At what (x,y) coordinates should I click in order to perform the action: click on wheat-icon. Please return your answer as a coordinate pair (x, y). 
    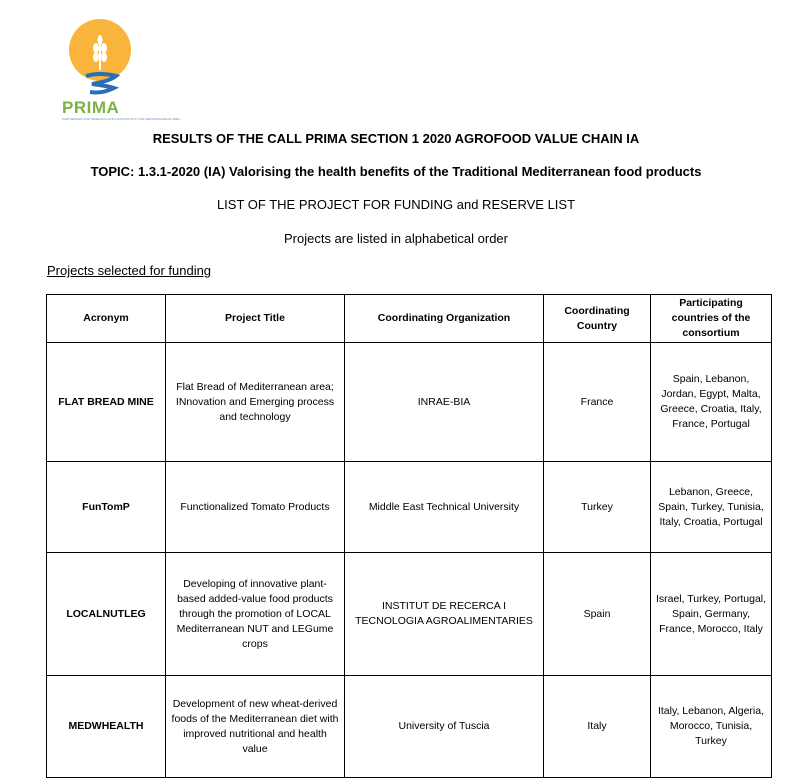
    Looking at the image, I should click on (100, 52).